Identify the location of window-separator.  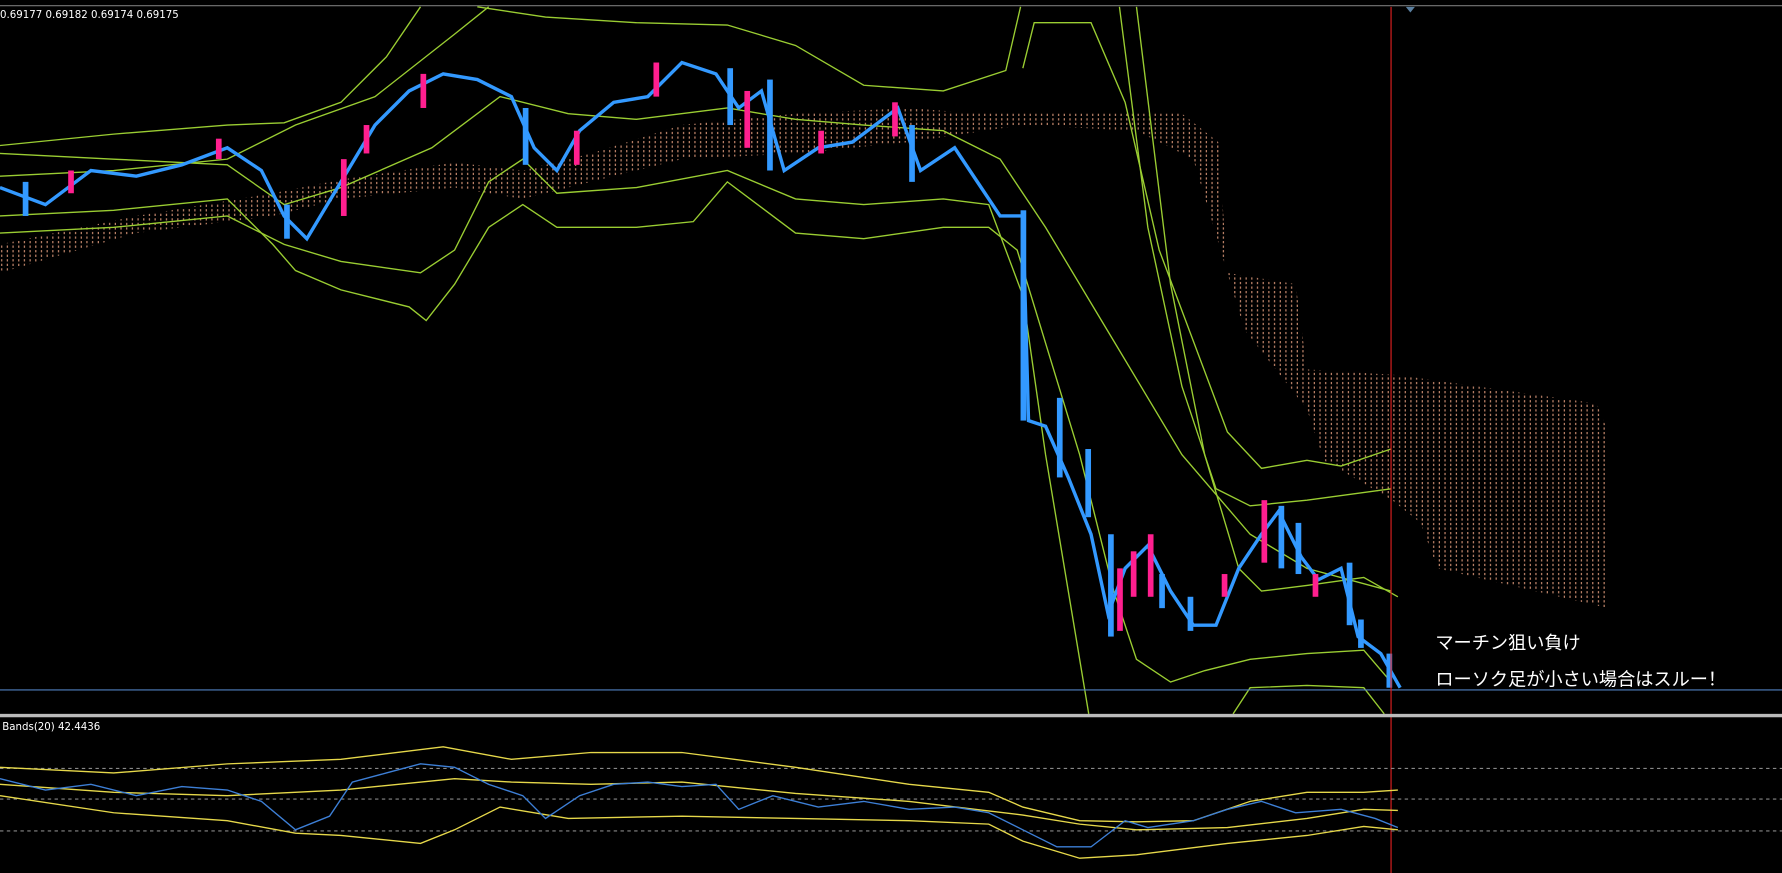
(891, 715).